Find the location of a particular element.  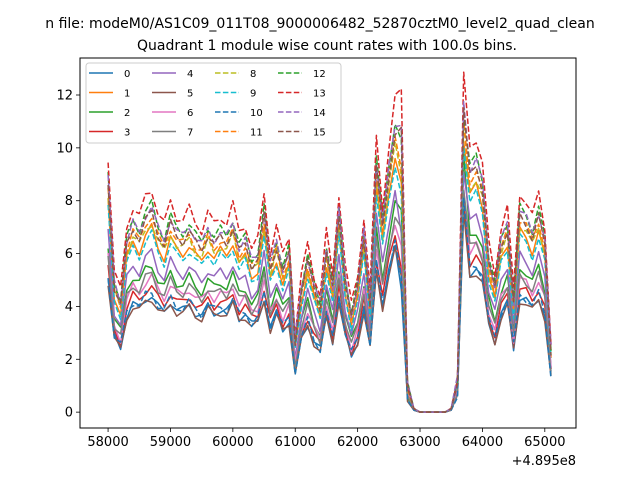

x-tick-label: 58000 is located at coordinates (107, 442).